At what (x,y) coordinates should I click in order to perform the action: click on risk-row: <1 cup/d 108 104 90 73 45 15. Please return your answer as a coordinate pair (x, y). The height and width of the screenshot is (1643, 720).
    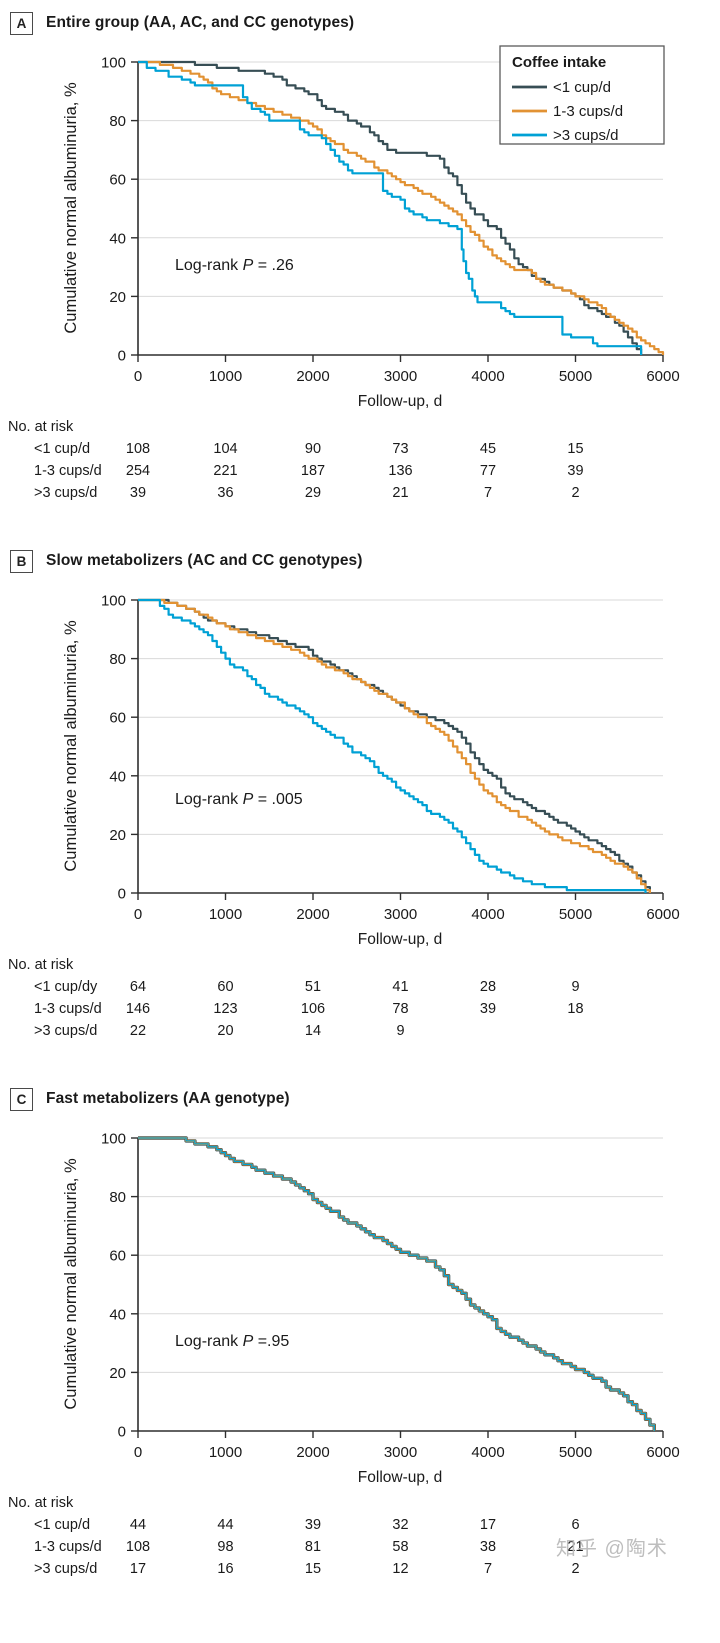
    Looking at the image, I should click on (360, 451).